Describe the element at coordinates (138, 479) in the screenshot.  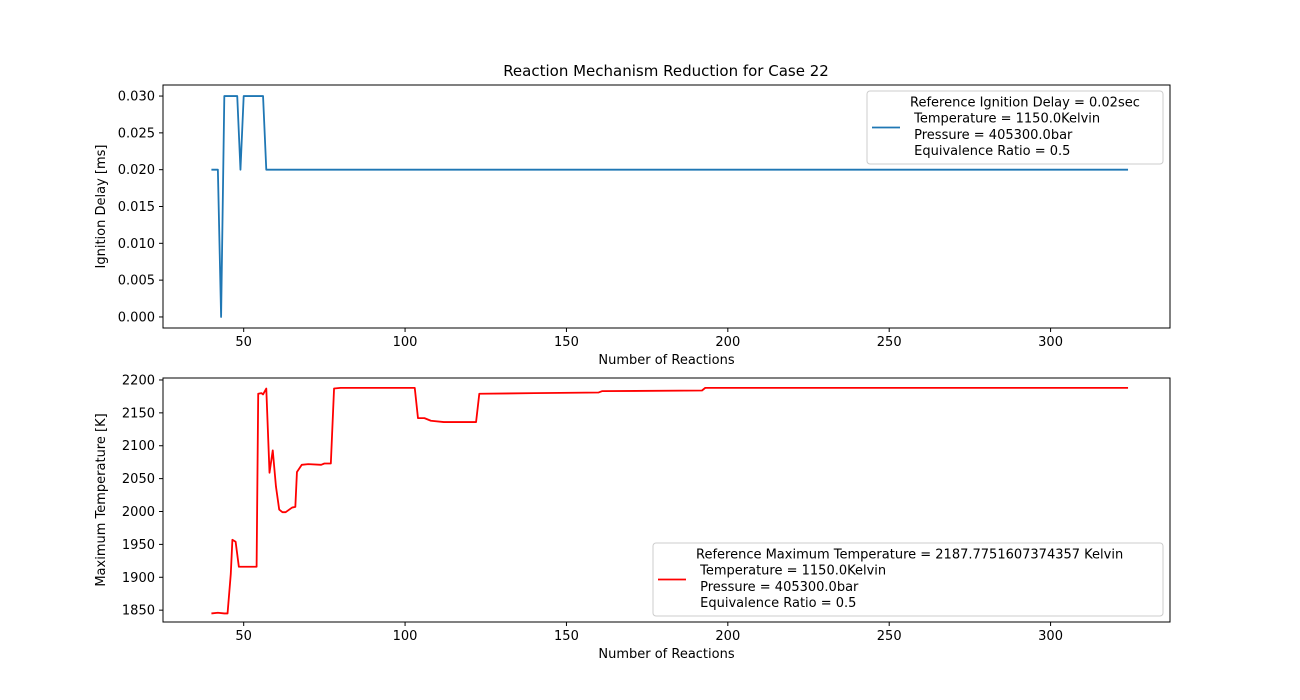
I see `chart2-y-tick-label: 2050` at that location.